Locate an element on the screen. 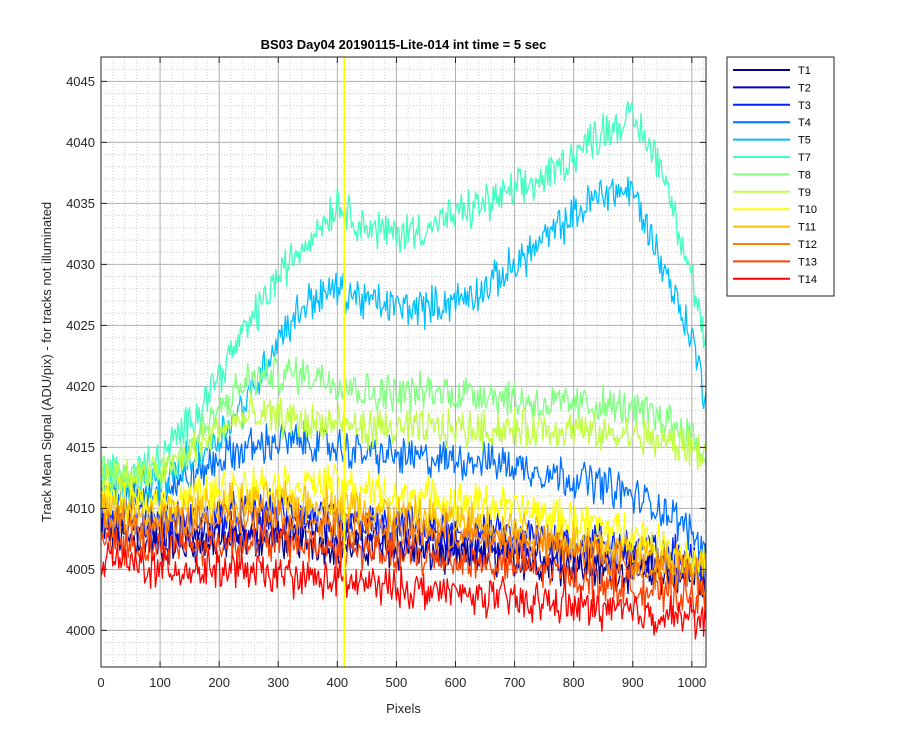 The width and height of the screenshot is (900, 750). x-tick-label: 1000 is located at coordinates (691, 682).